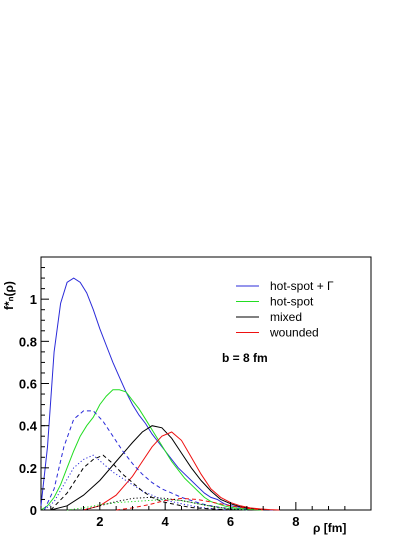  I want to click on y-tick-label: 0.2, so click(28, 468).